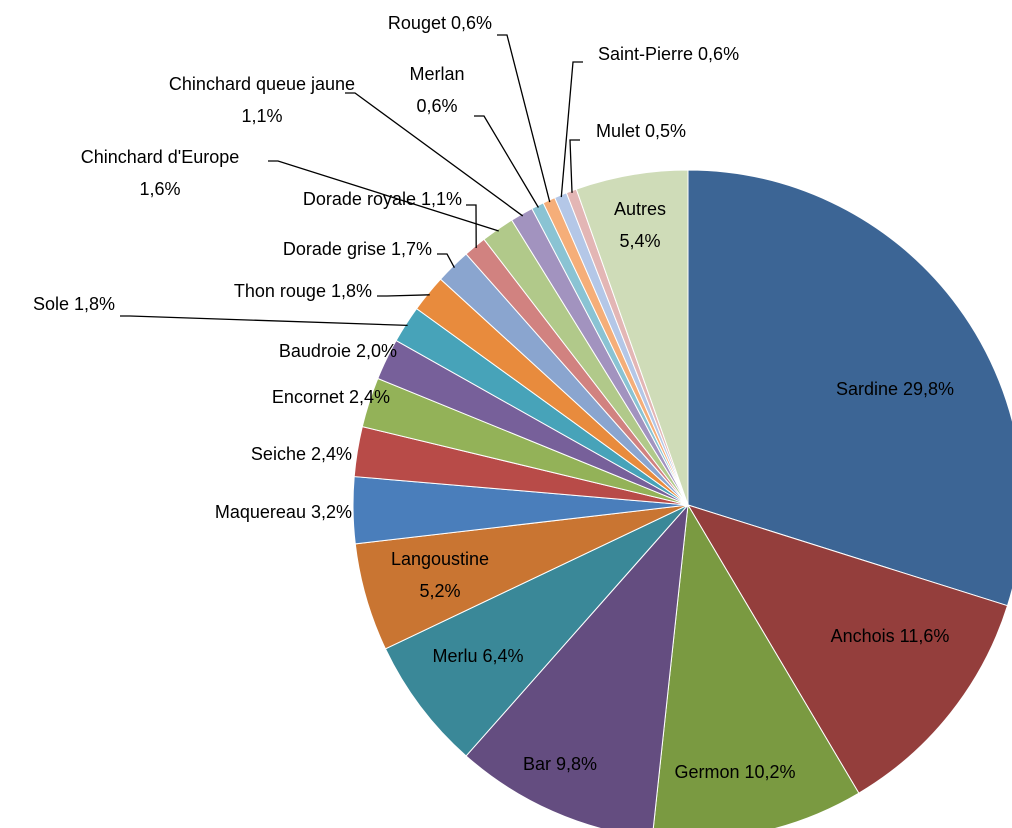 Image resolution: width=1012 pixels, height=828 pixels. Describe the element at coordinates (502, 656) in the screenshot. I see `slice-label-value: 6,4%` at that location.